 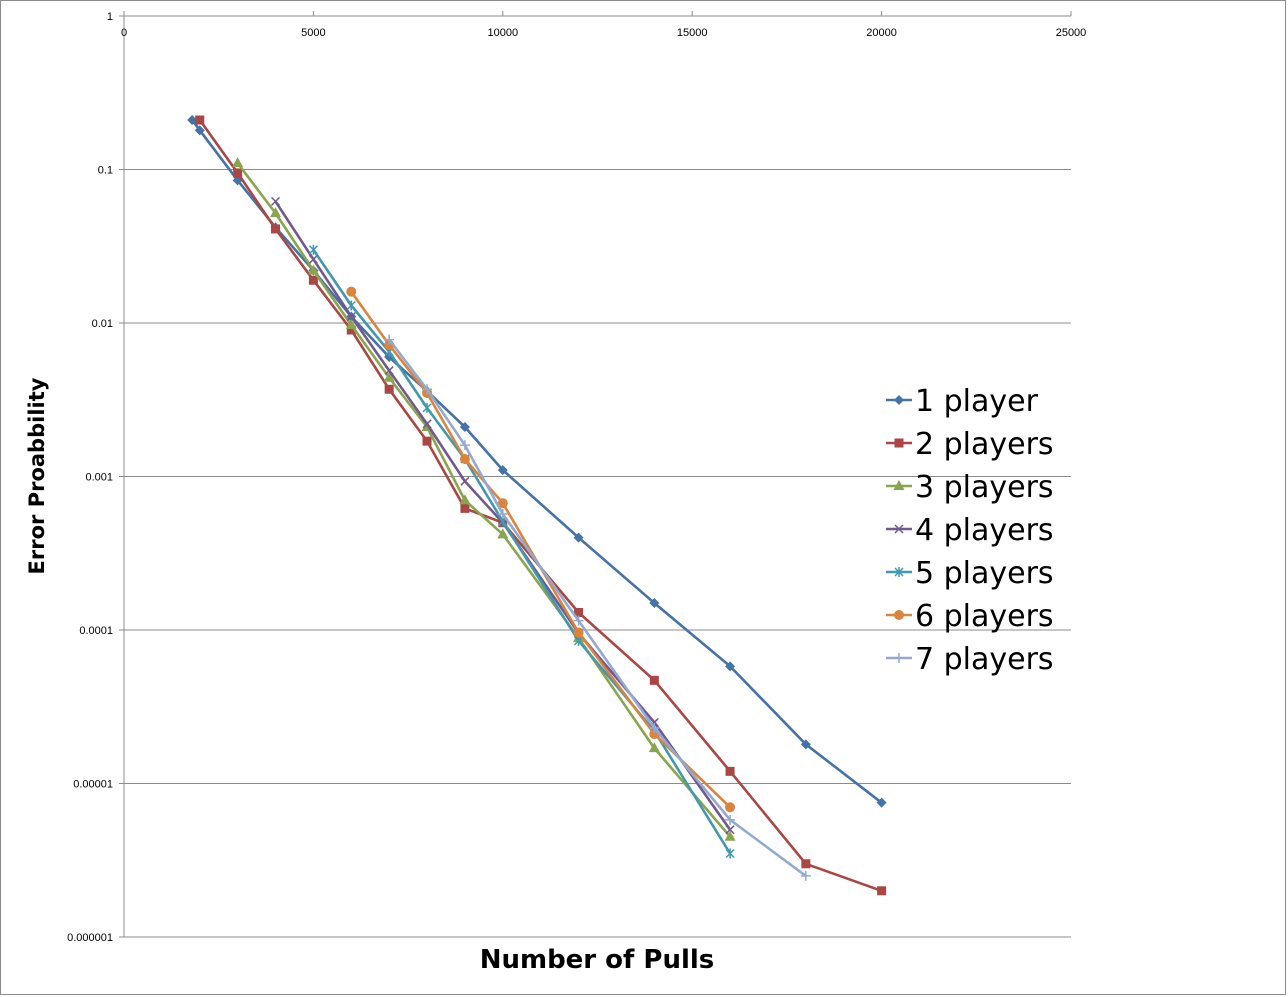 I want to click on legend-item: 5 players, so click(x=970, y=573).